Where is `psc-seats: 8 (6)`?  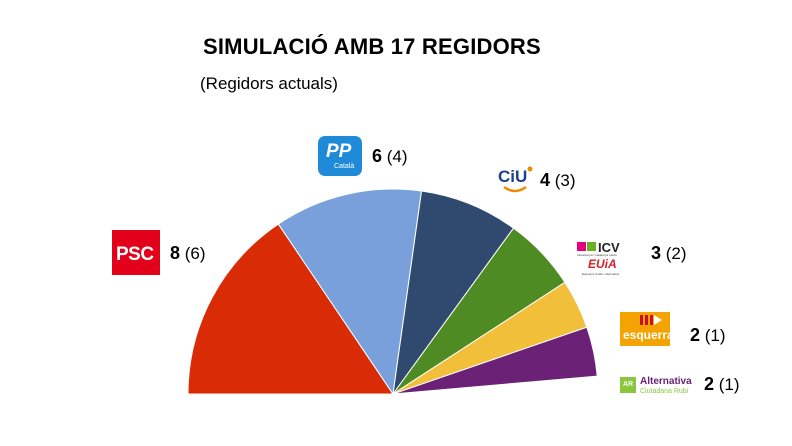
psc-seats: 8 (6) is located at coordinates (188, 253).